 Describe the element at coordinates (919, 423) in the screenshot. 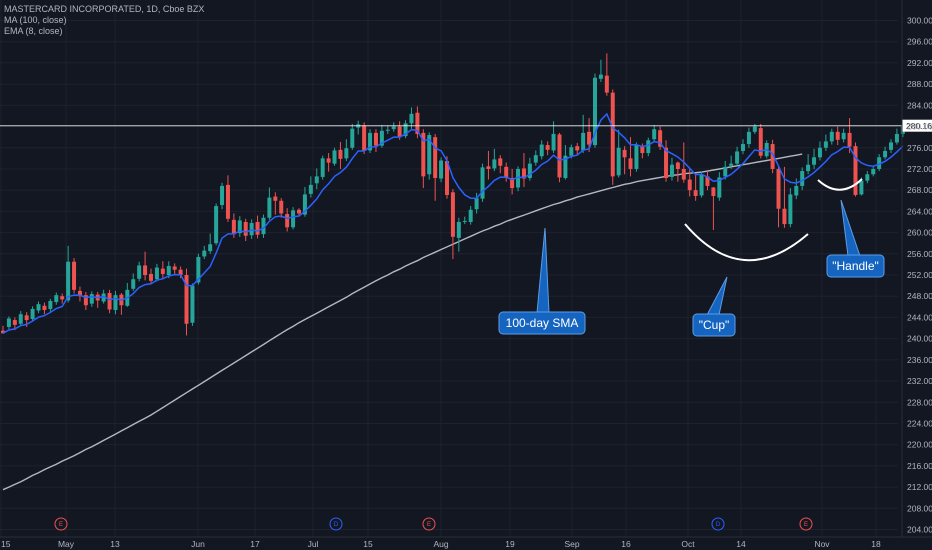

I see `price-tick-label: 224.00` at that location.